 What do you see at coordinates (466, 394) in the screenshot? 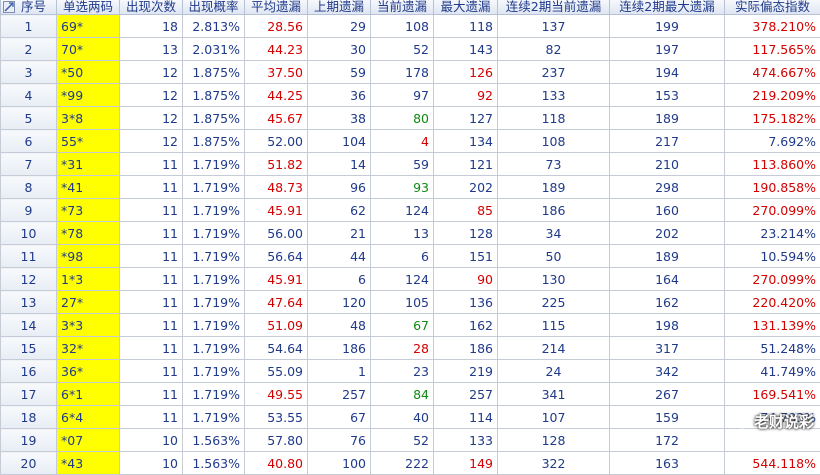
I see `cell-max-miss: 257` at bounding box center [466, 394].